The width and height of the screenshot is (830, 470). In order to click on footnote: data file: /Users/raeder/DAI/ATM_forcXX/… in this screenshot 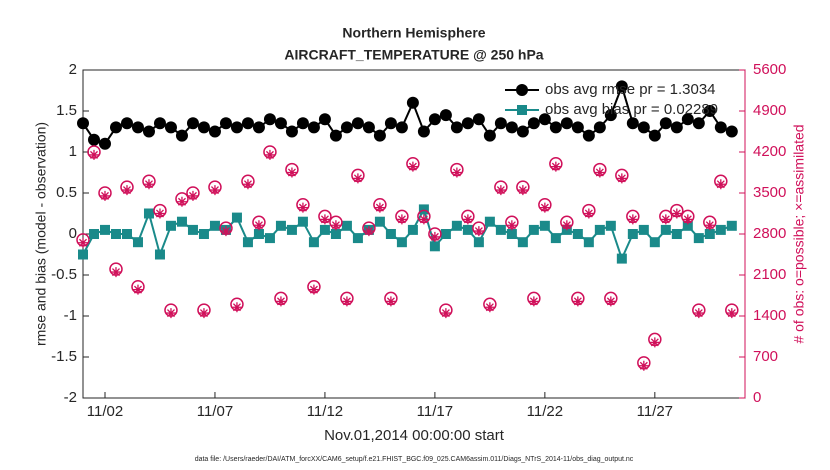, I will do `click(414, 459)`.